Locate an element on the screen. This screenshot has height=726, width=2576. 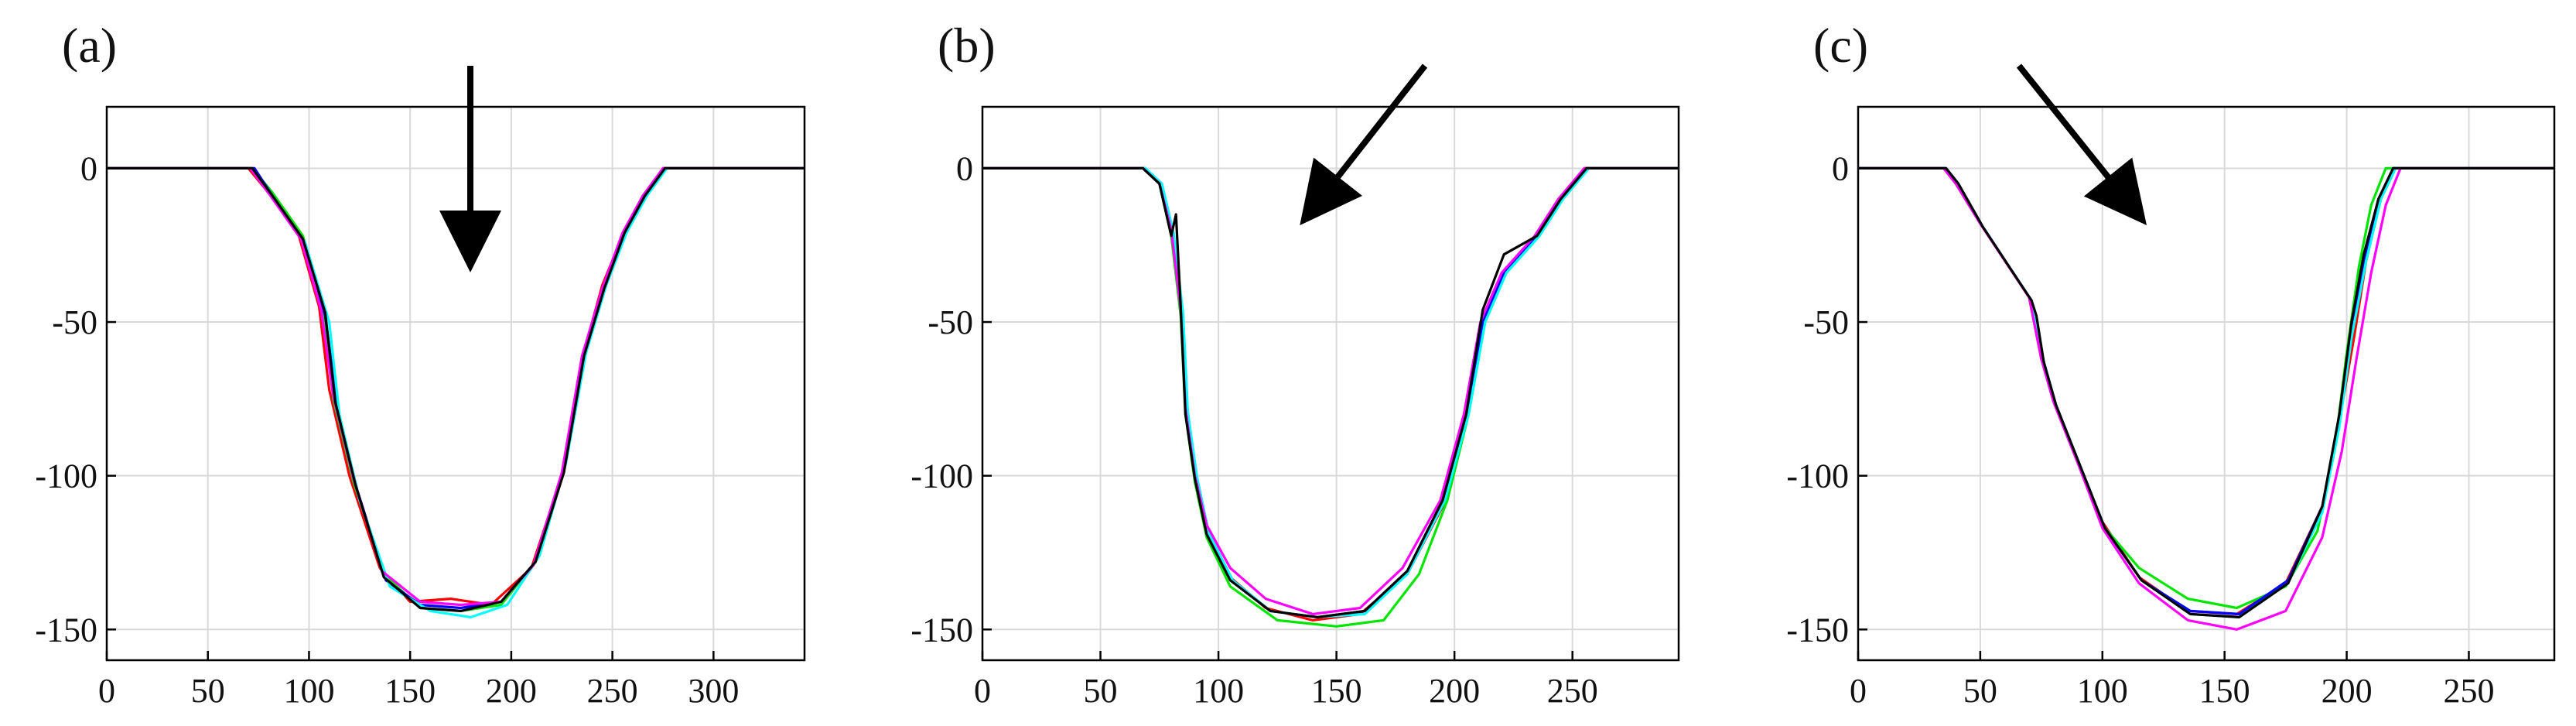
direction-arrow-down-left is located at coordinates (1364, 144).